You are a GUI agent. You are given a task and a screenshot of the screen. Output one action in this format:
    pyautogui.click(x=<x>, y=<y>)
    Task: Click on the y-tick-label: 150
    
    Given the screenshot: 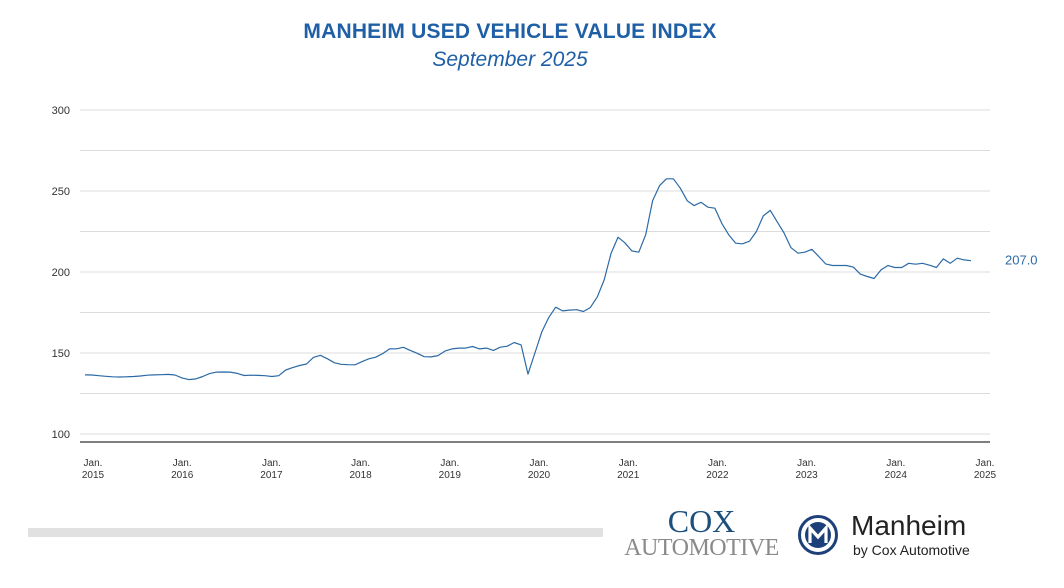 What is the action you would take?
    pyautogui.click(x=61, y=354)
    